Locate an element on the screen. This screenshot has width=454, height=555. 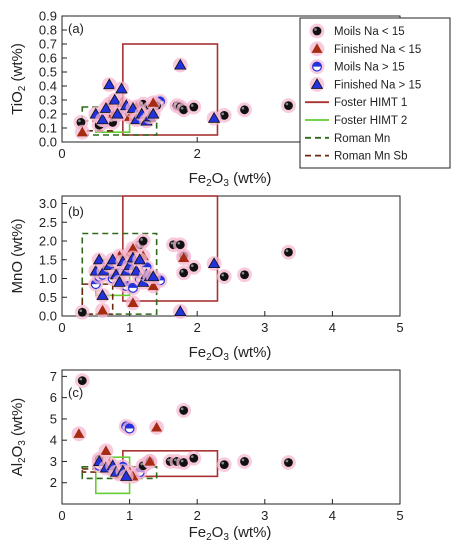
panel-label: (b) is located at coordinates (76, 211).